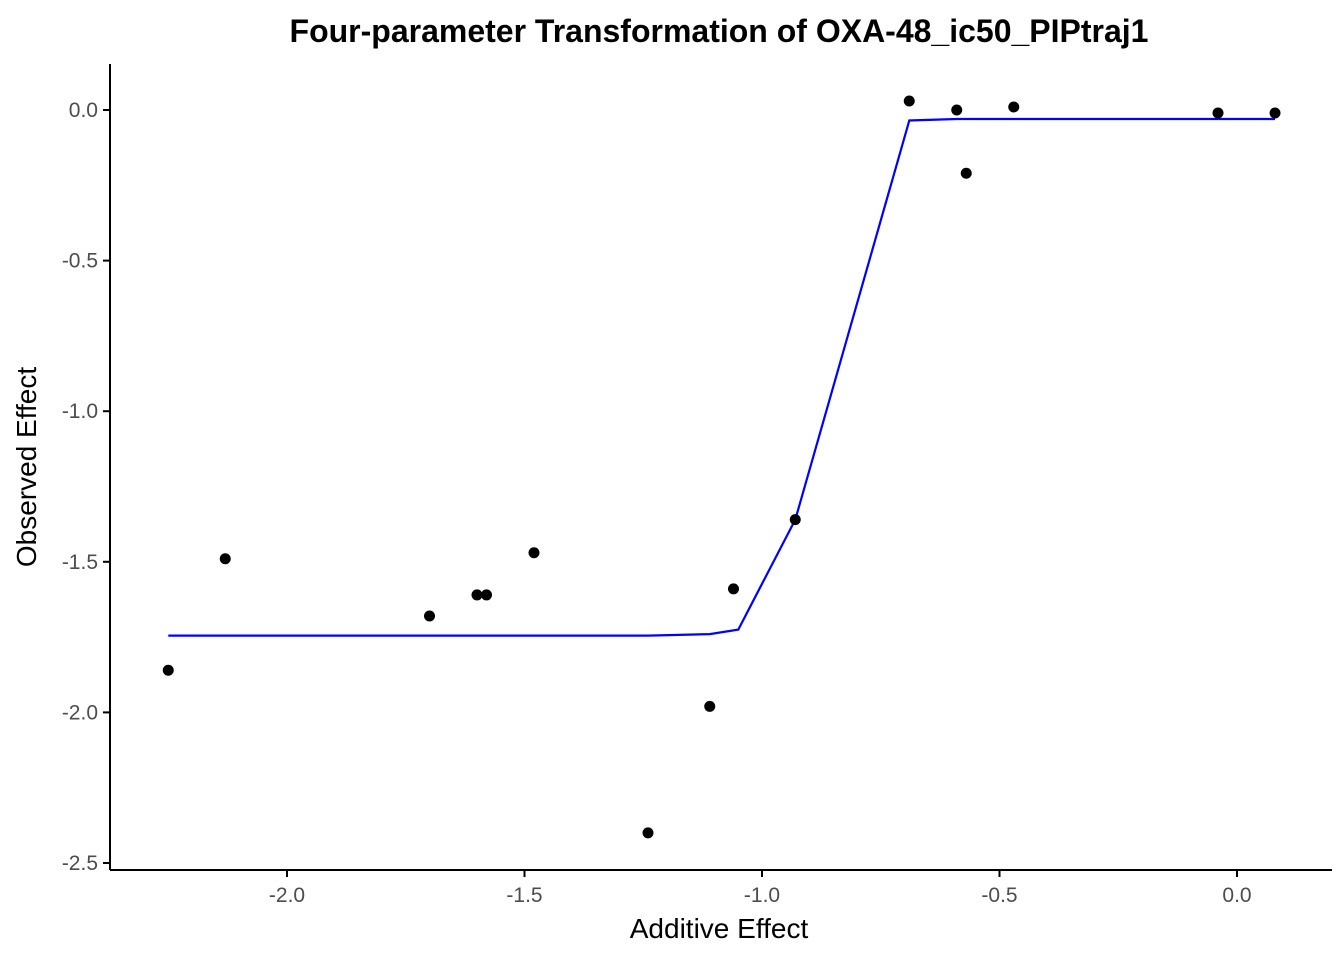  I want to click on x-tick-label: 0.0, so click(1236, 895).